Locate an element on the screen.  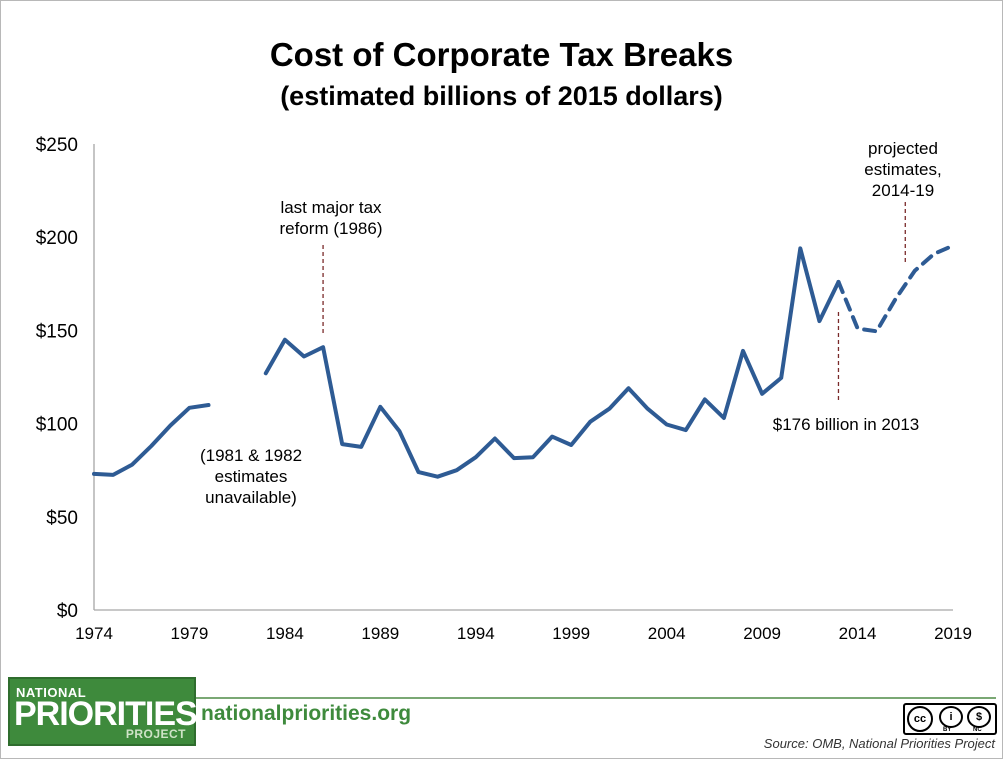
annotation-2013-value: $176 billion in 2013 is located at coordinates (846, 424).